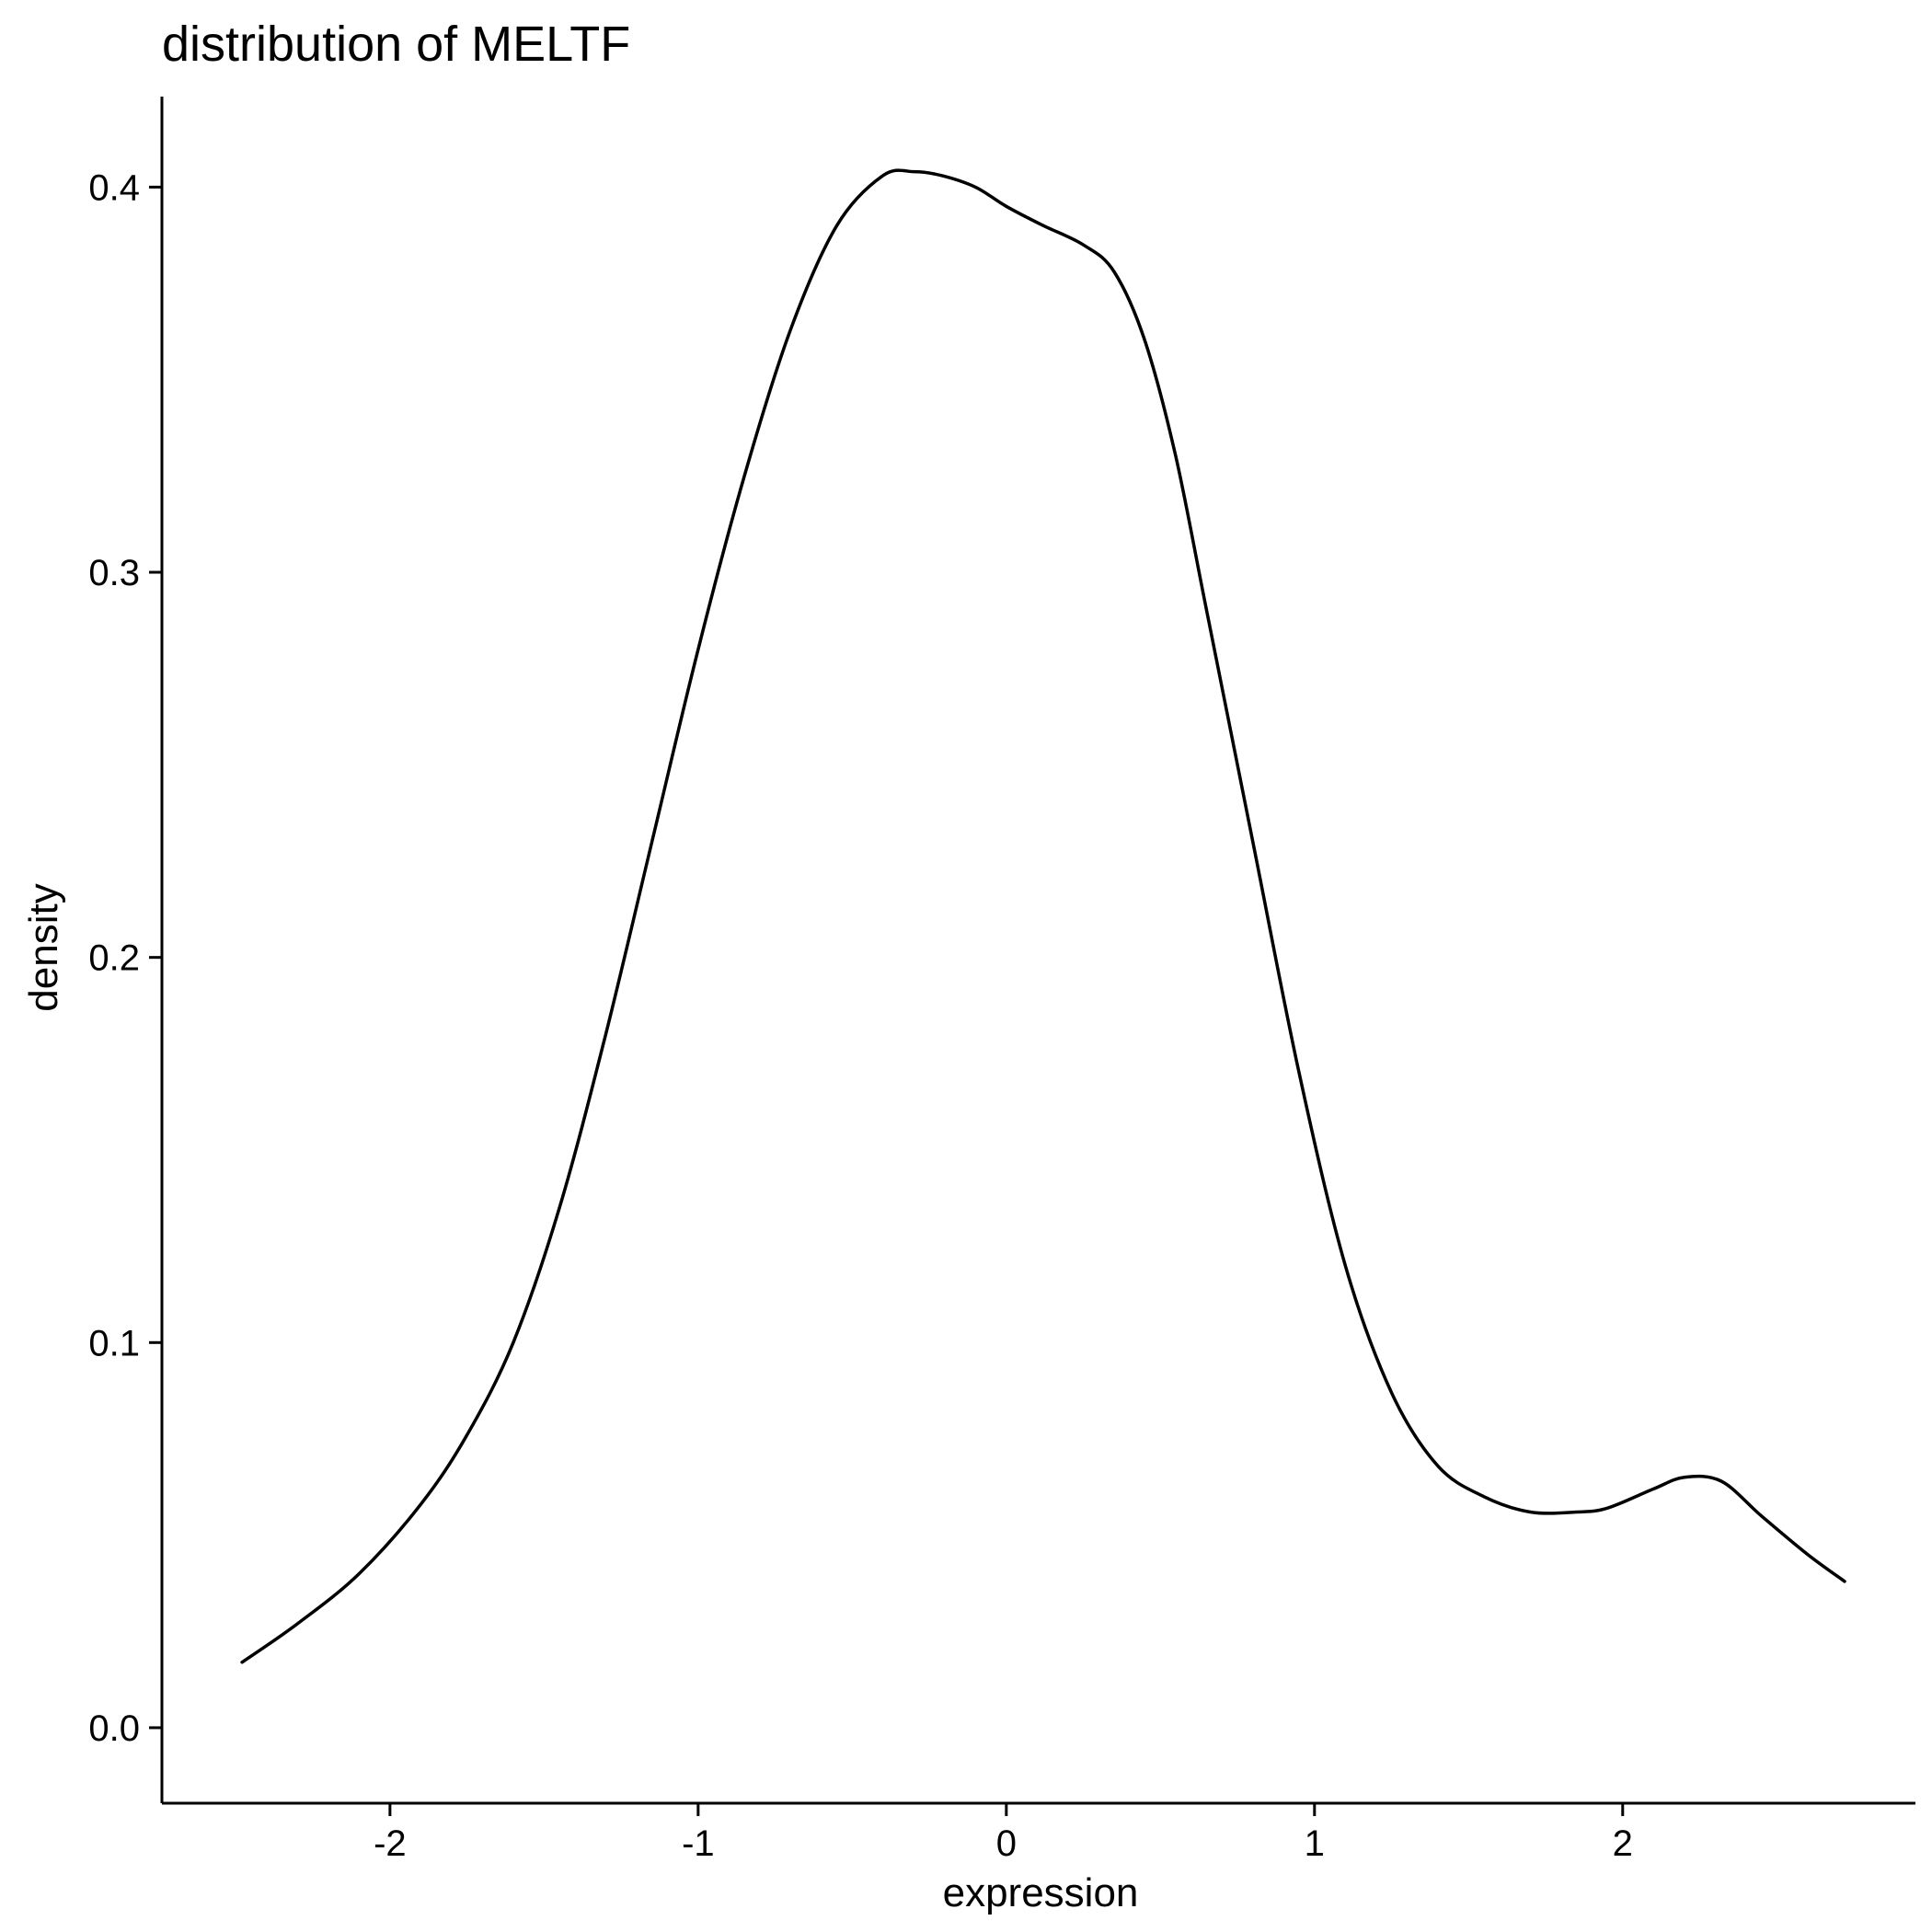 This screenshot has width=1932, height=1932. What do you see at coordinates (1623, 1843) in the screenshot?
I see `x-tick-label: 2` at bounding box center [1623, 1843].